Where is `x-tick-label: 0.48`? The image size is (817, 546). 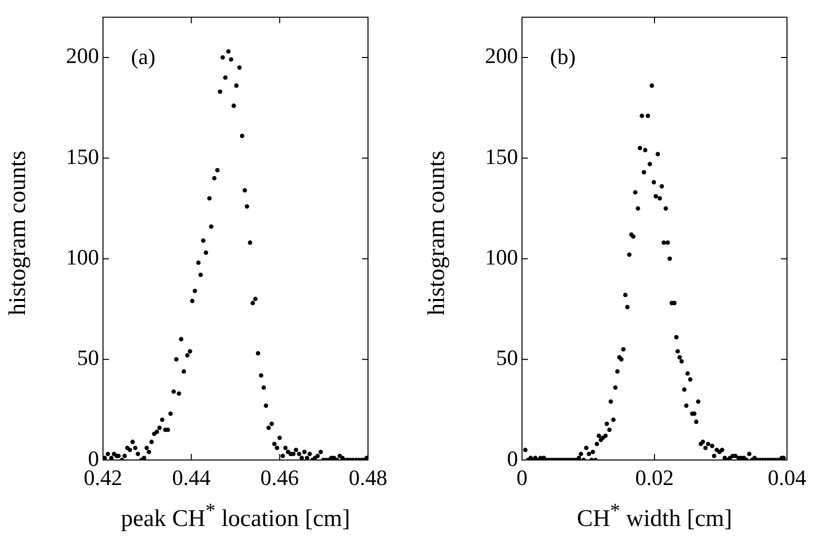 x-tick-label: 0.48 is located at coordinates (368, 477).